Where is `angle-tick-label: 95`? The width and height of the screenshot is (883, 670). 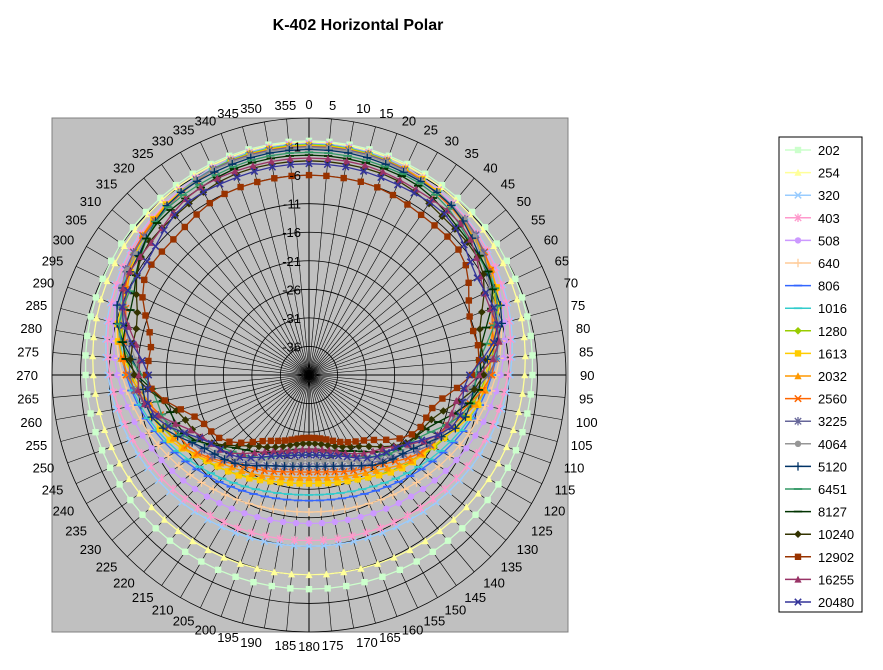
angle-tick-label: 95 is located at coordinates (586, 399).